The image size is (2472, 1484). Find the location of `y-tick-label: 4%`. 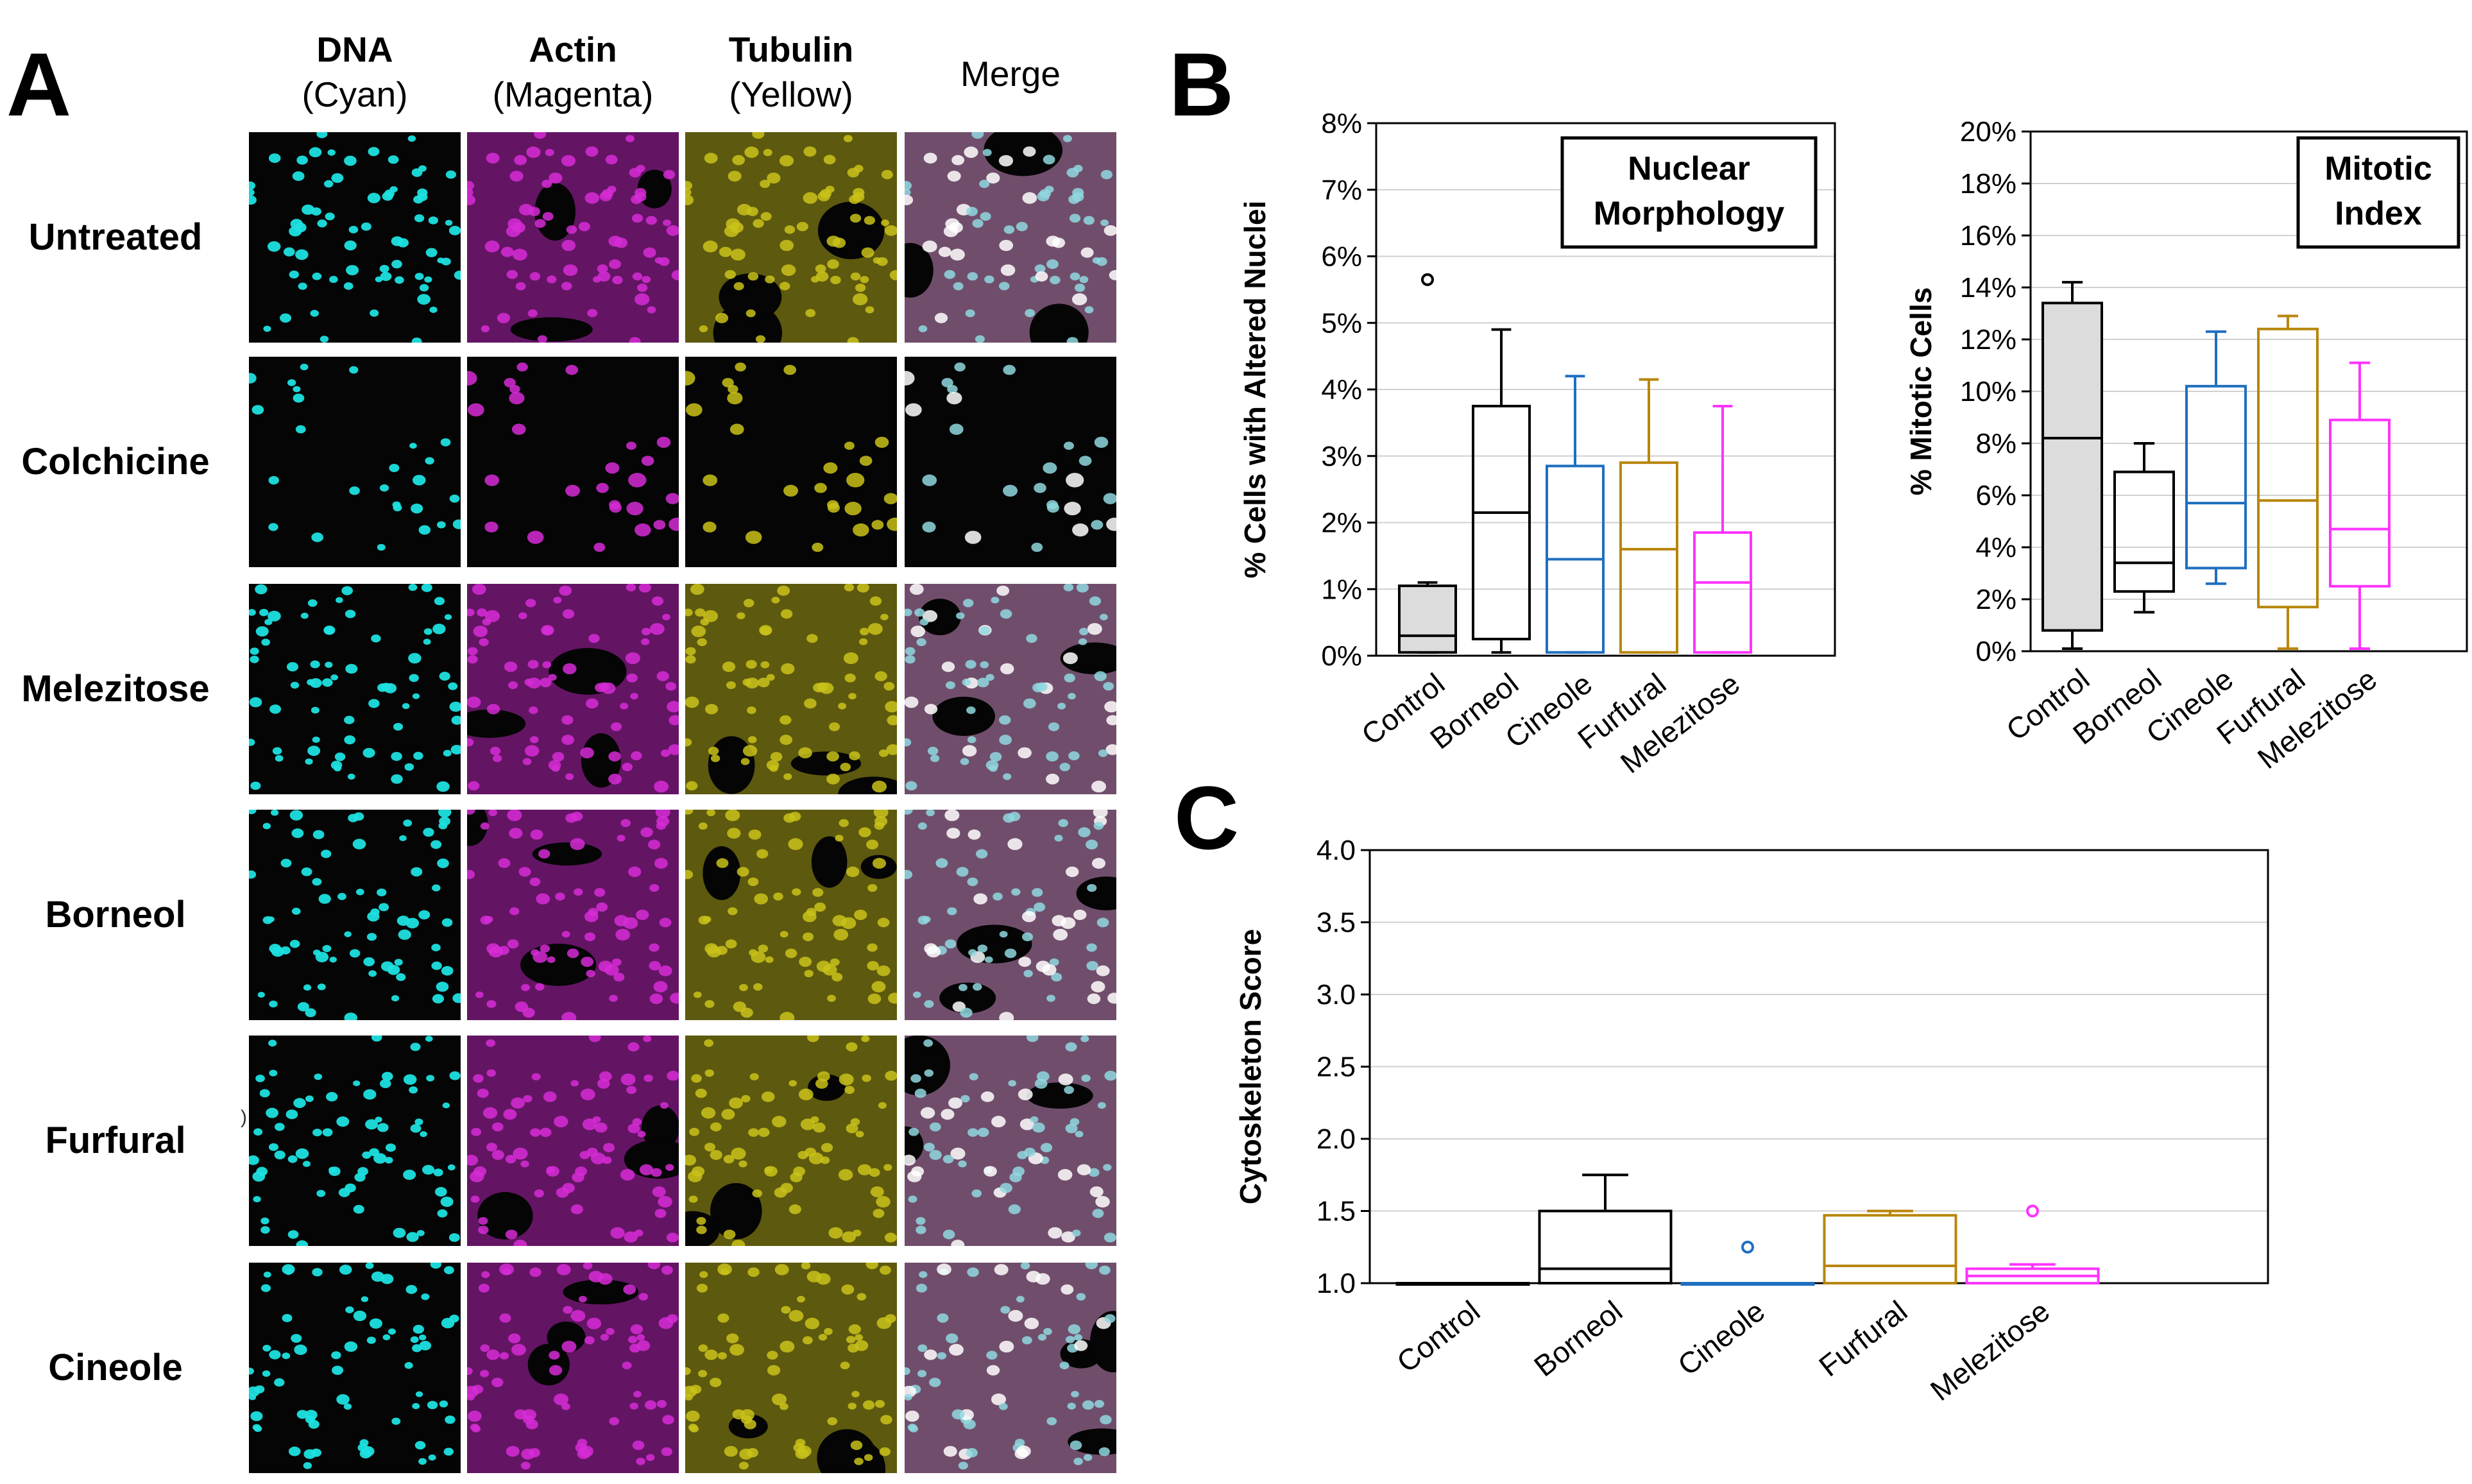

y-tick-label: 4% is located at coordinates (1995, 548).